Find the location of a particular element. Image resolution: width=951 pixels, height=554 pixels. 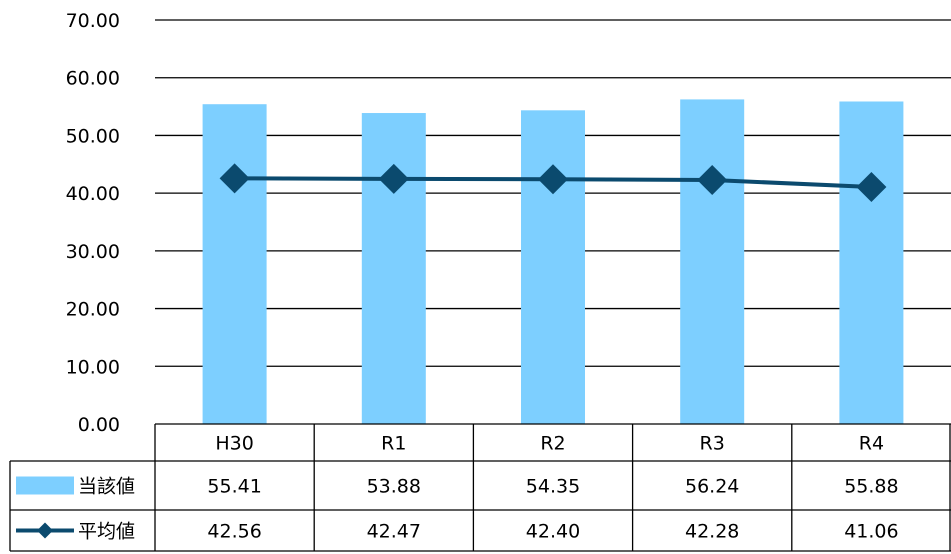

data-label: 42.47 is located at coordinates (394, 532).